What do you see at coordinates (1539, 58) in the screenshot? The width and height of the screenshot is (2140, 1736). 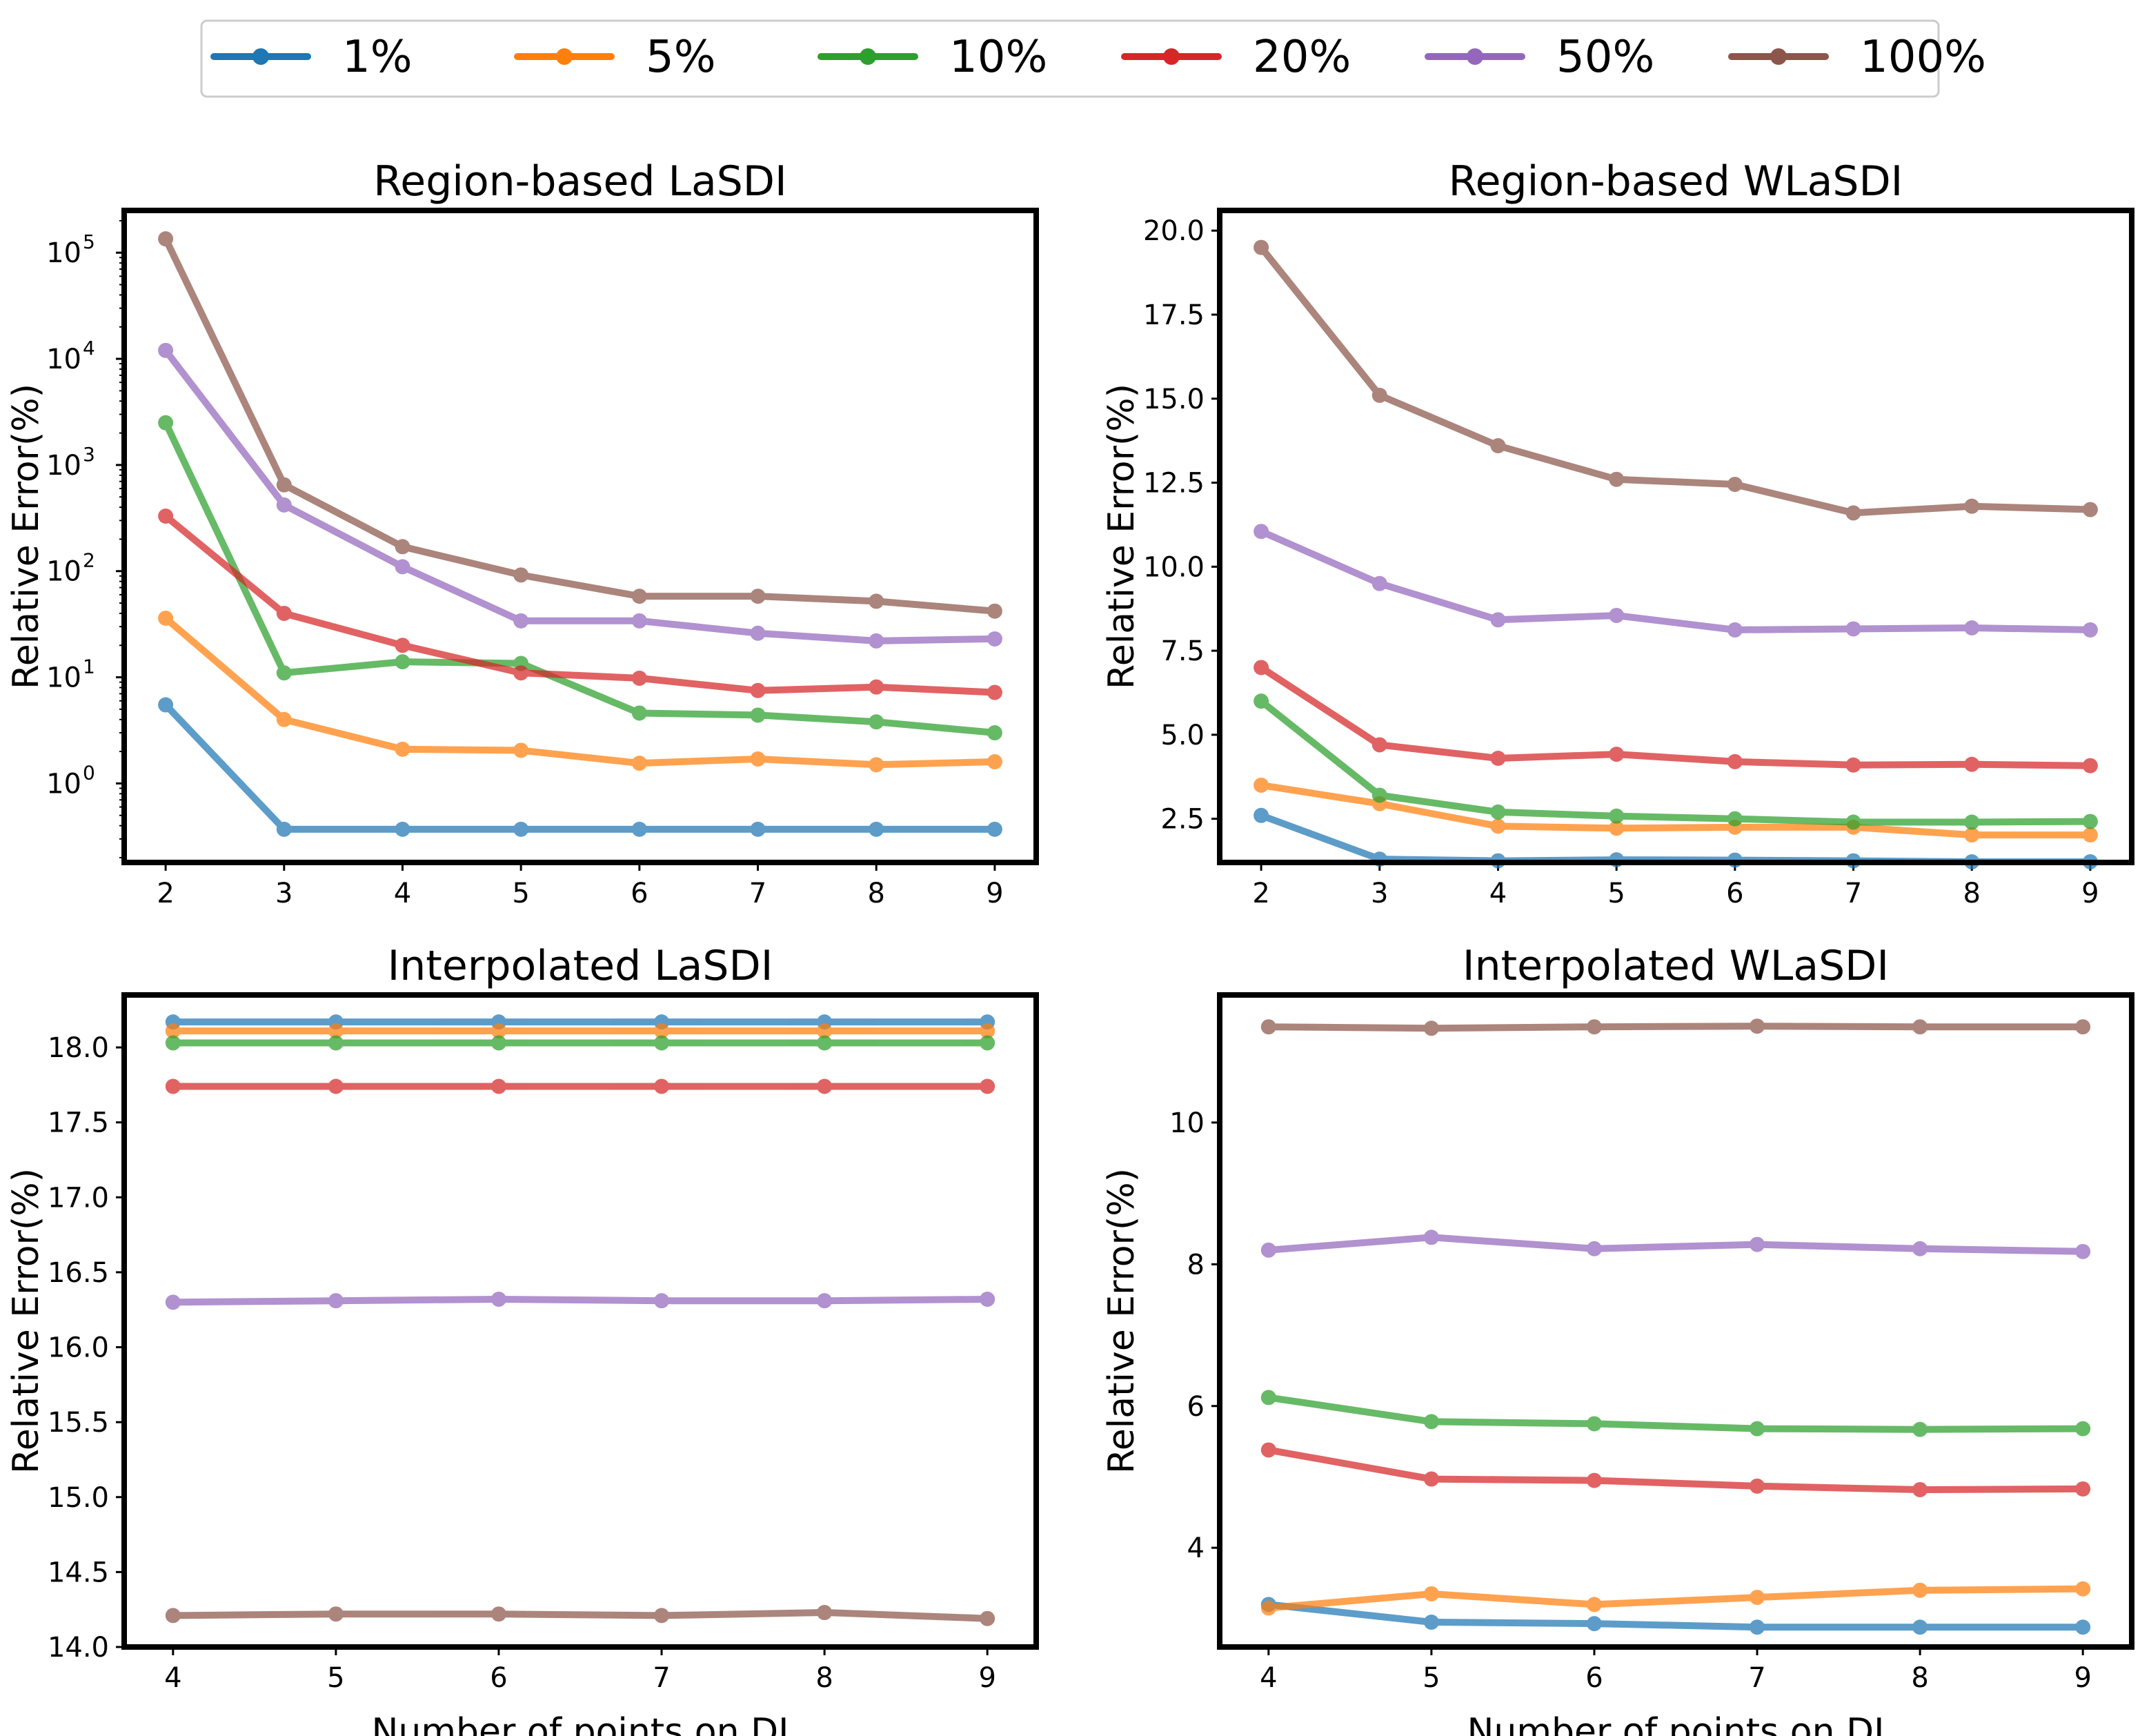 I see `legend-item: 50%` at bounding box center [1539, 58].